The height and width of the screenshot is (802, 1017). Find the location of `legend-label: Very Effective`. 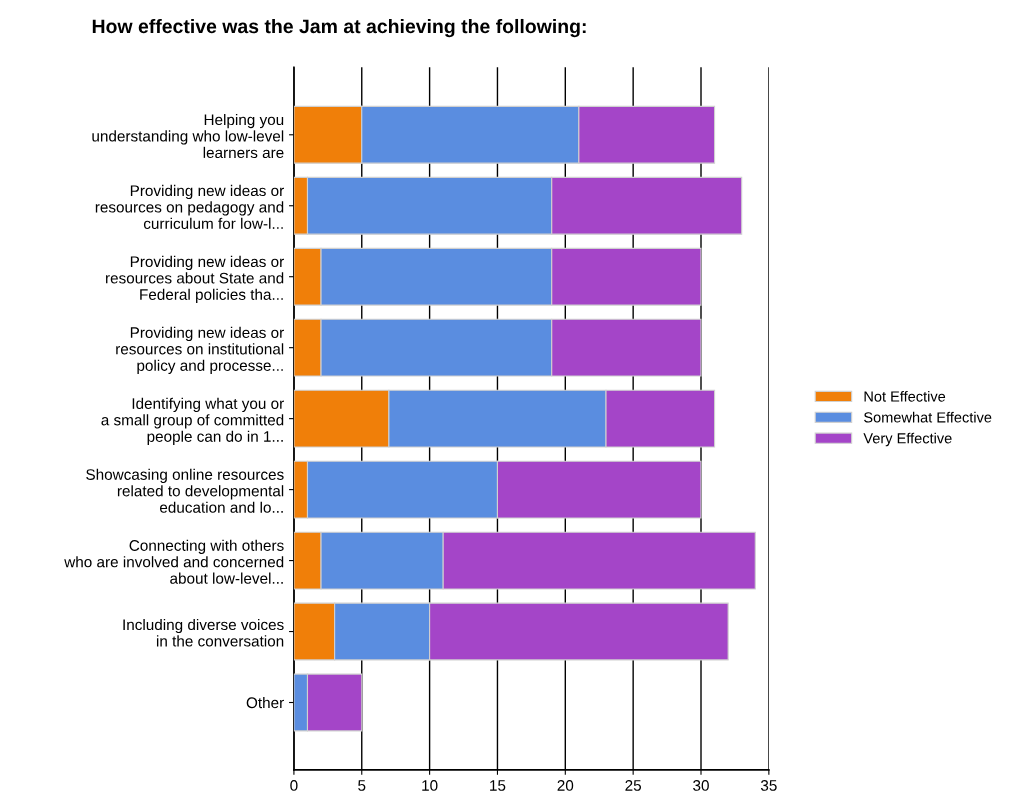

legend-label: Very Effective is located at coordinates (907, 439).